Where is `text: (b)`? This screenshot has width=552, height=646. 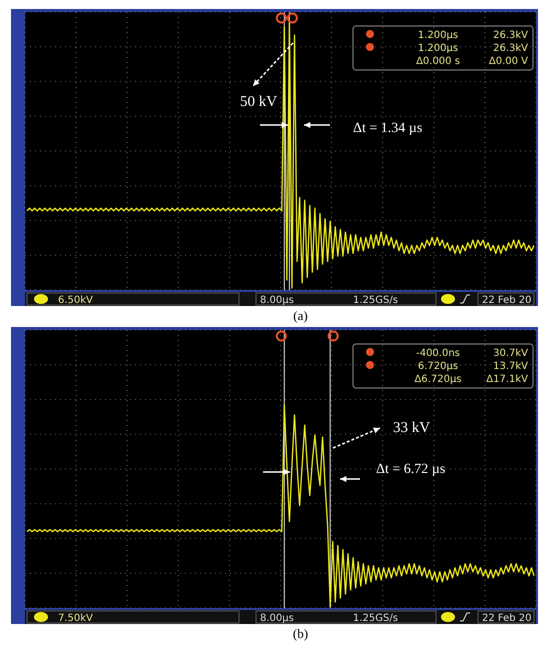 text: (b) is located at coordinates (300, 633).